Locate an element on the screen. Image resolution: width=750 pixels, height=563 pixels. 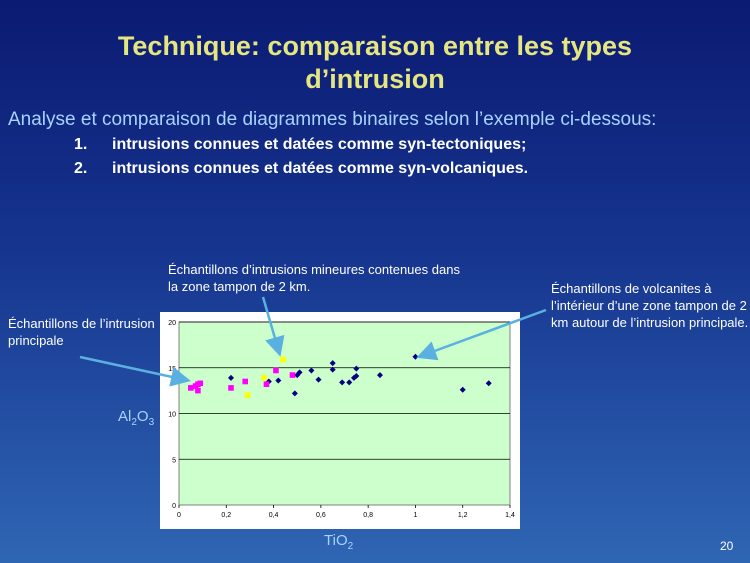
data-points is located at coordinates (340, 375).